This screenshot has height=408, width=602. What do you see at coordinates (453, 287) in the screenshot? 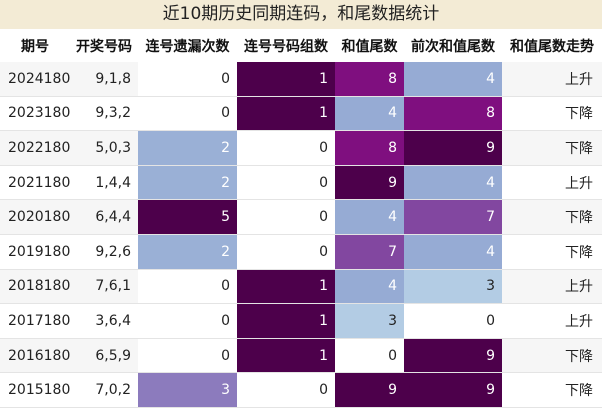
I see `cell-prev-tail: 3` at bounding box center [453, 287].